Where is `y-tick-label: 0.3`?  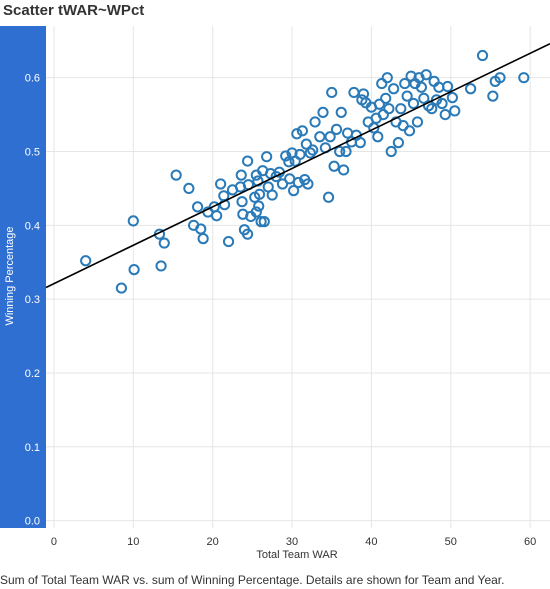 y-tick-label: 0.3 is located at coordinates (32, 300).